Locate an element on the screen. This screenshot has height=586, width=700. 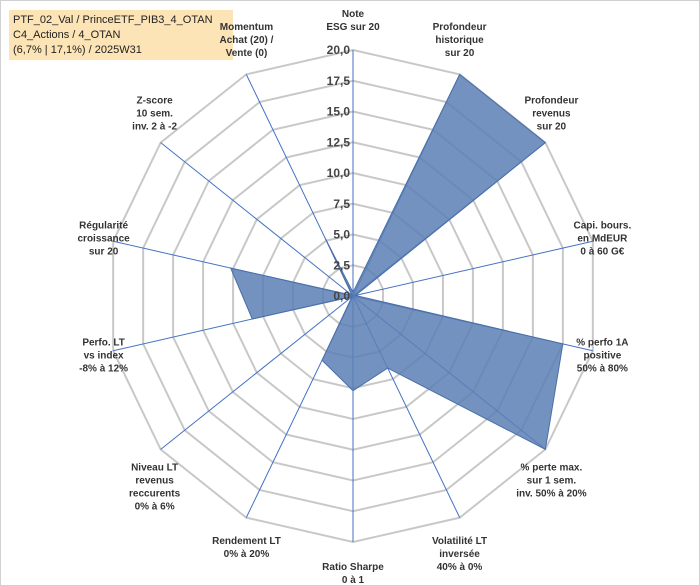
axis-label: Perfo. LT vs index -8% à 12% is located at coordinates (103, 356).